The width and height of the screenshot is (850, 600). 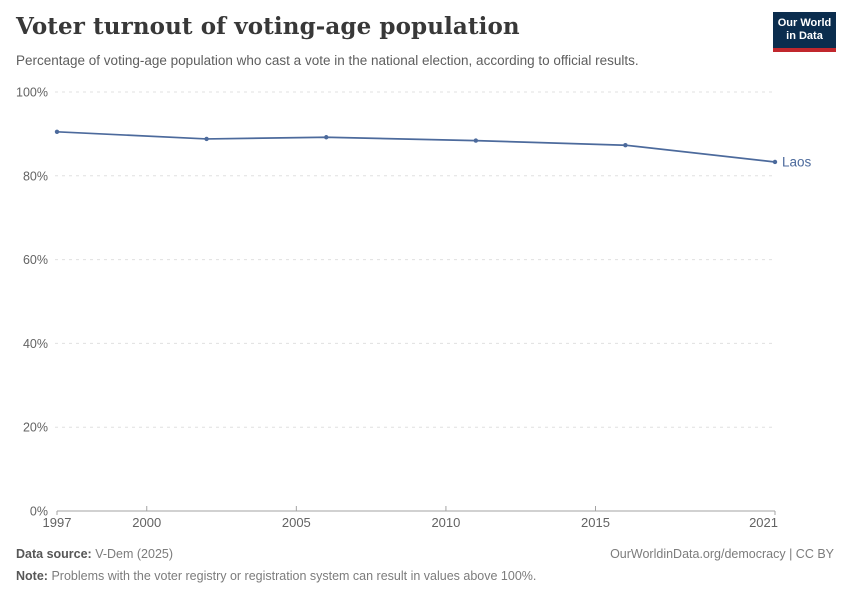 What do you see at coordinates (804, 36) in the screenshot?
I see `owid-logo-line2: in Data` at bounding box center [804, 36].